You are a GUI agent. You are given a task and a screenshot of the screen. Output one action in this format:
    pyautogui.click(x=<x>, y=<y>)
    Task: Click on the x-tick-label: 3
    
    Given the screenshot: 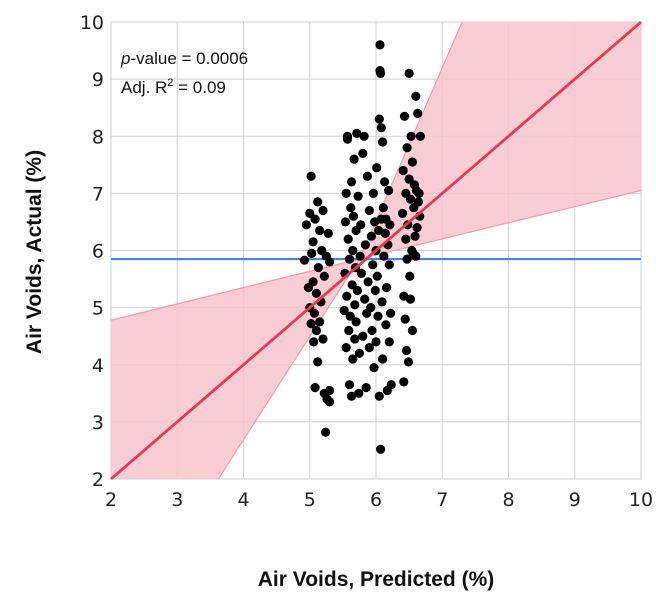 What is the action you would take?
    pyautogui.click(x=177, y=500)
    